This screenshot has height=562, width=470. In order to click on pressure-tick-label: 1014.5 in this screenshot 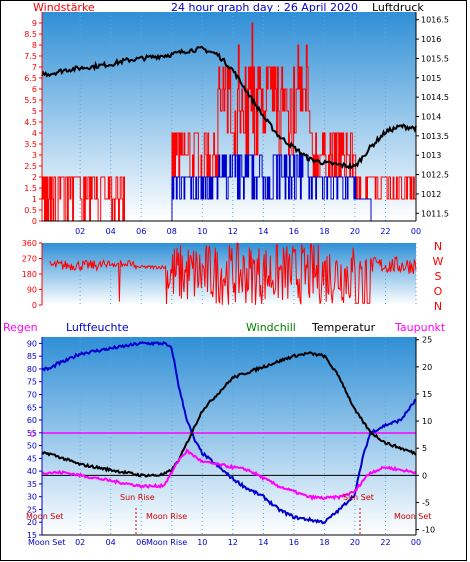, I will do `click(435, 97)`.